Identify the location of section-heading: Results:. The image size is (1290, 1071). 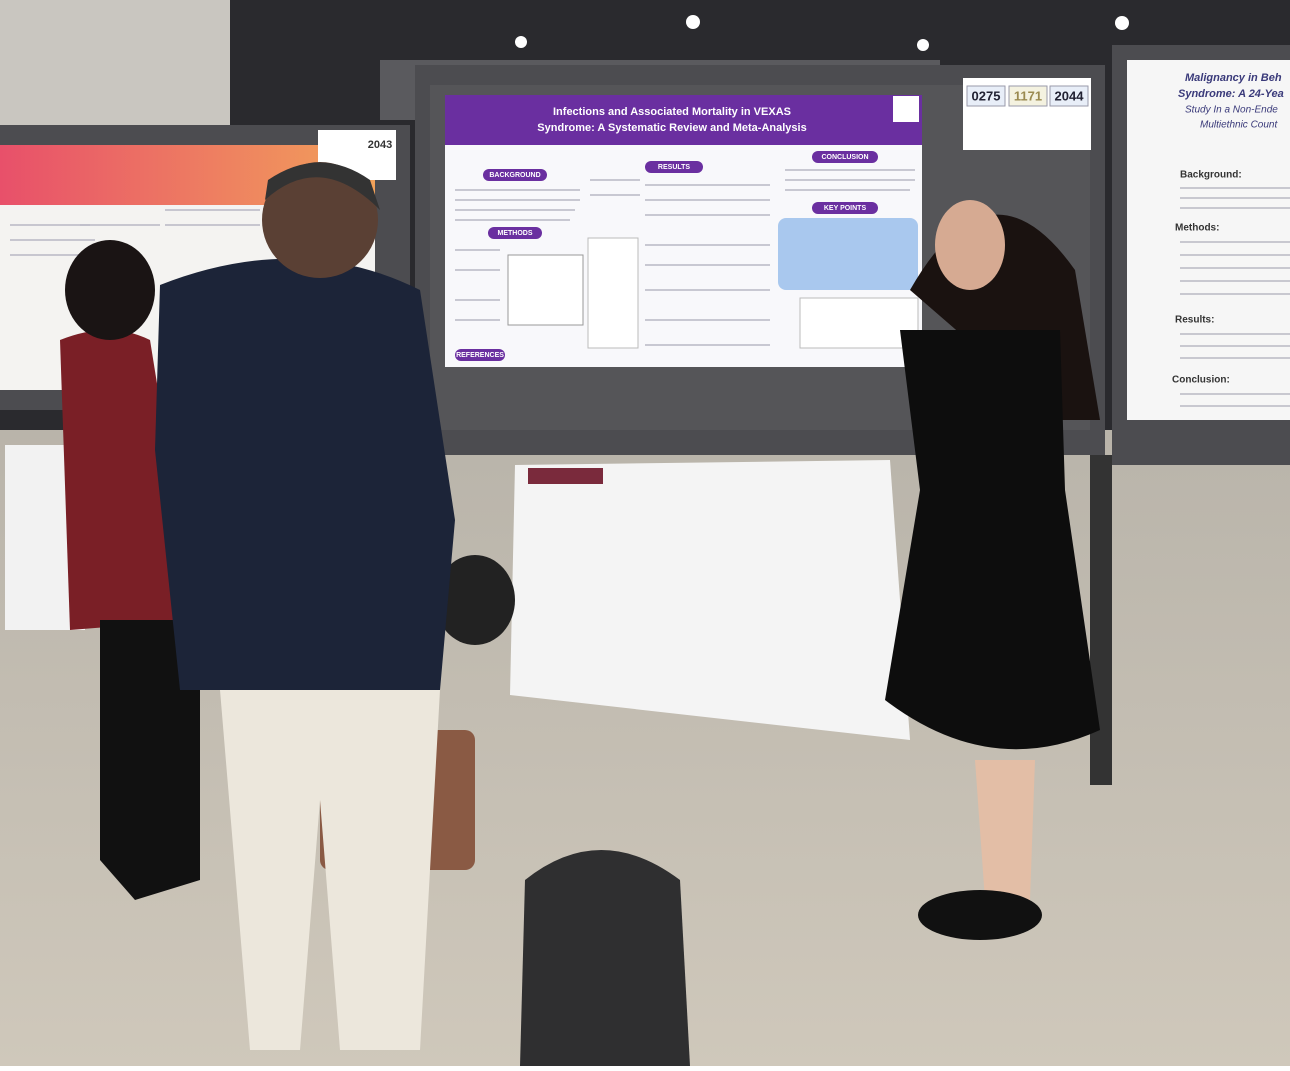
(1194, 320).